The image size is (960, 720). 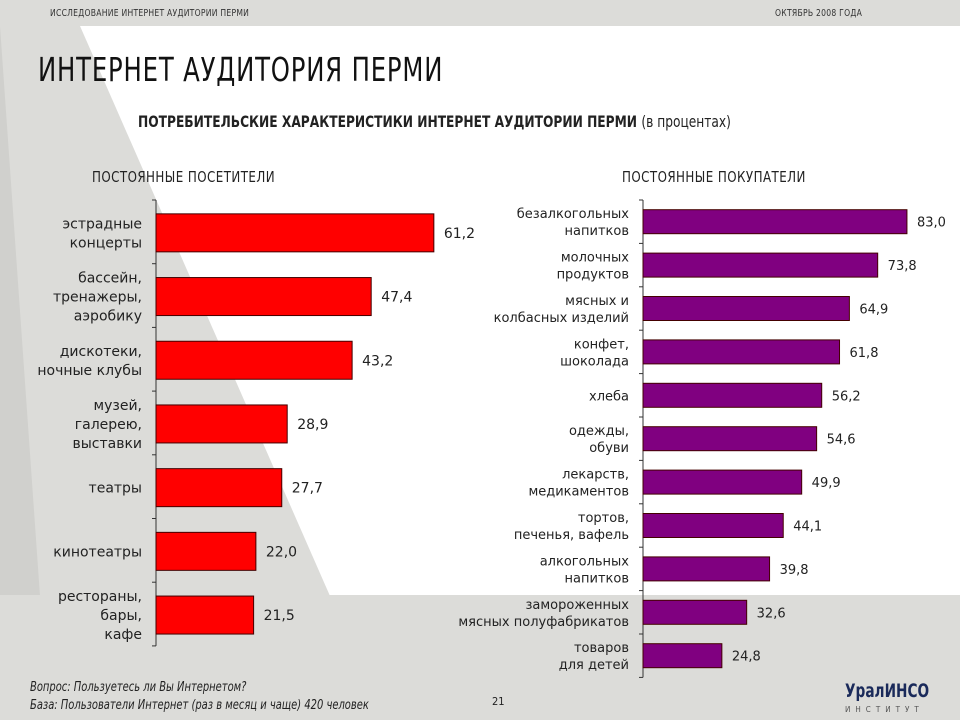 What do you see at coordinates (571, 527) in the screenshot?
I see `right-category-label: тортов, печенья, вафель` at bounding box center [571, 527].